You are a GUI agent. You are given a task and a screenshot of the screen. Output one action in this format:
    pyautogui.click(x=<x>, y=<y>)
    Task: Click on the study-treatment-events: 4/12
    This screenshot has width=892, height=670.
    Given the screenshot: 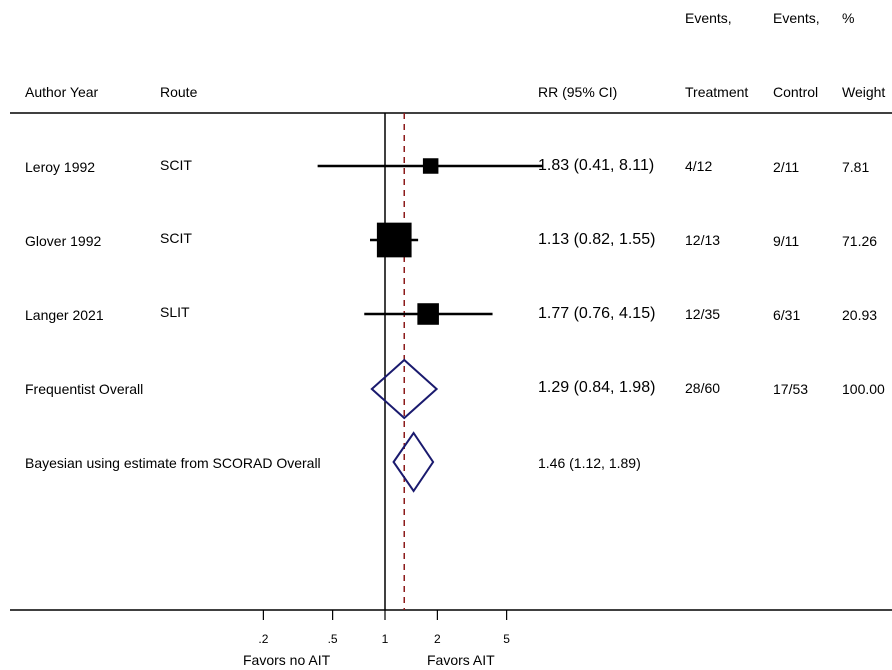 What is the action you would take?
    pyautogui.click(x=699, y=166)
    